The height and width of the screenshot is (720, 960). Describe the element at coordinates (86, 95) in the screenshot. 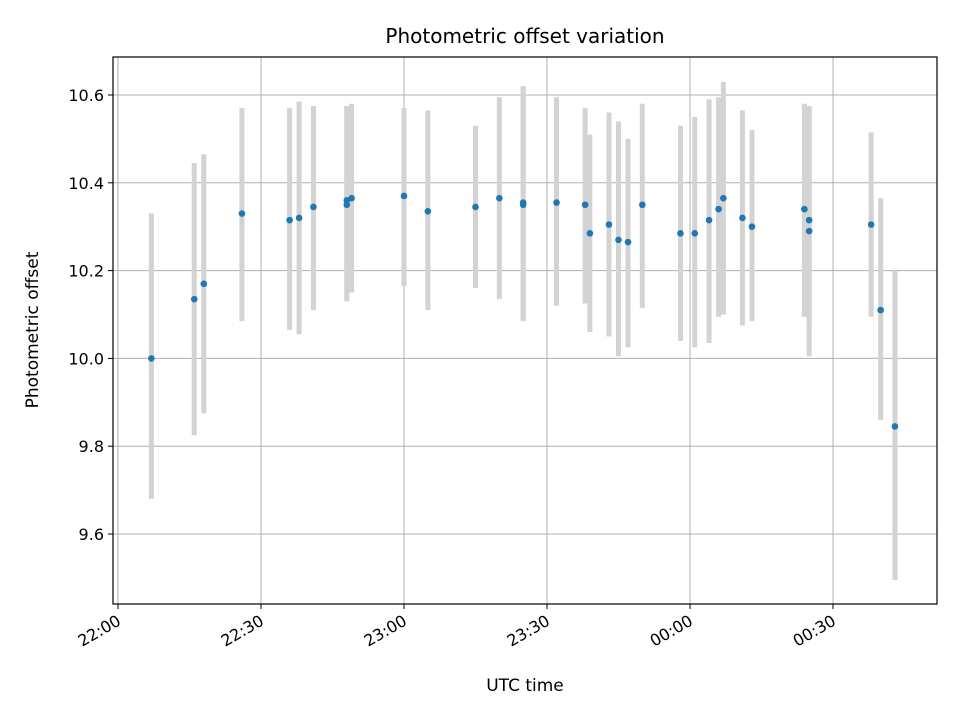

I see `y-tick-label: 10.6` at that location.